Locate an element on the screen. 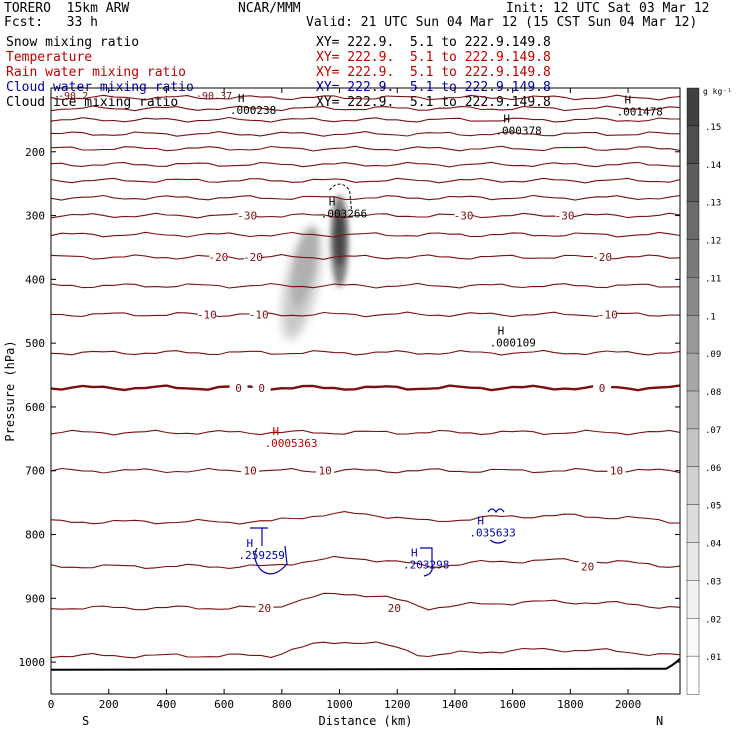  maximum-value-label: .000378 is located at coordinates (518, 131).